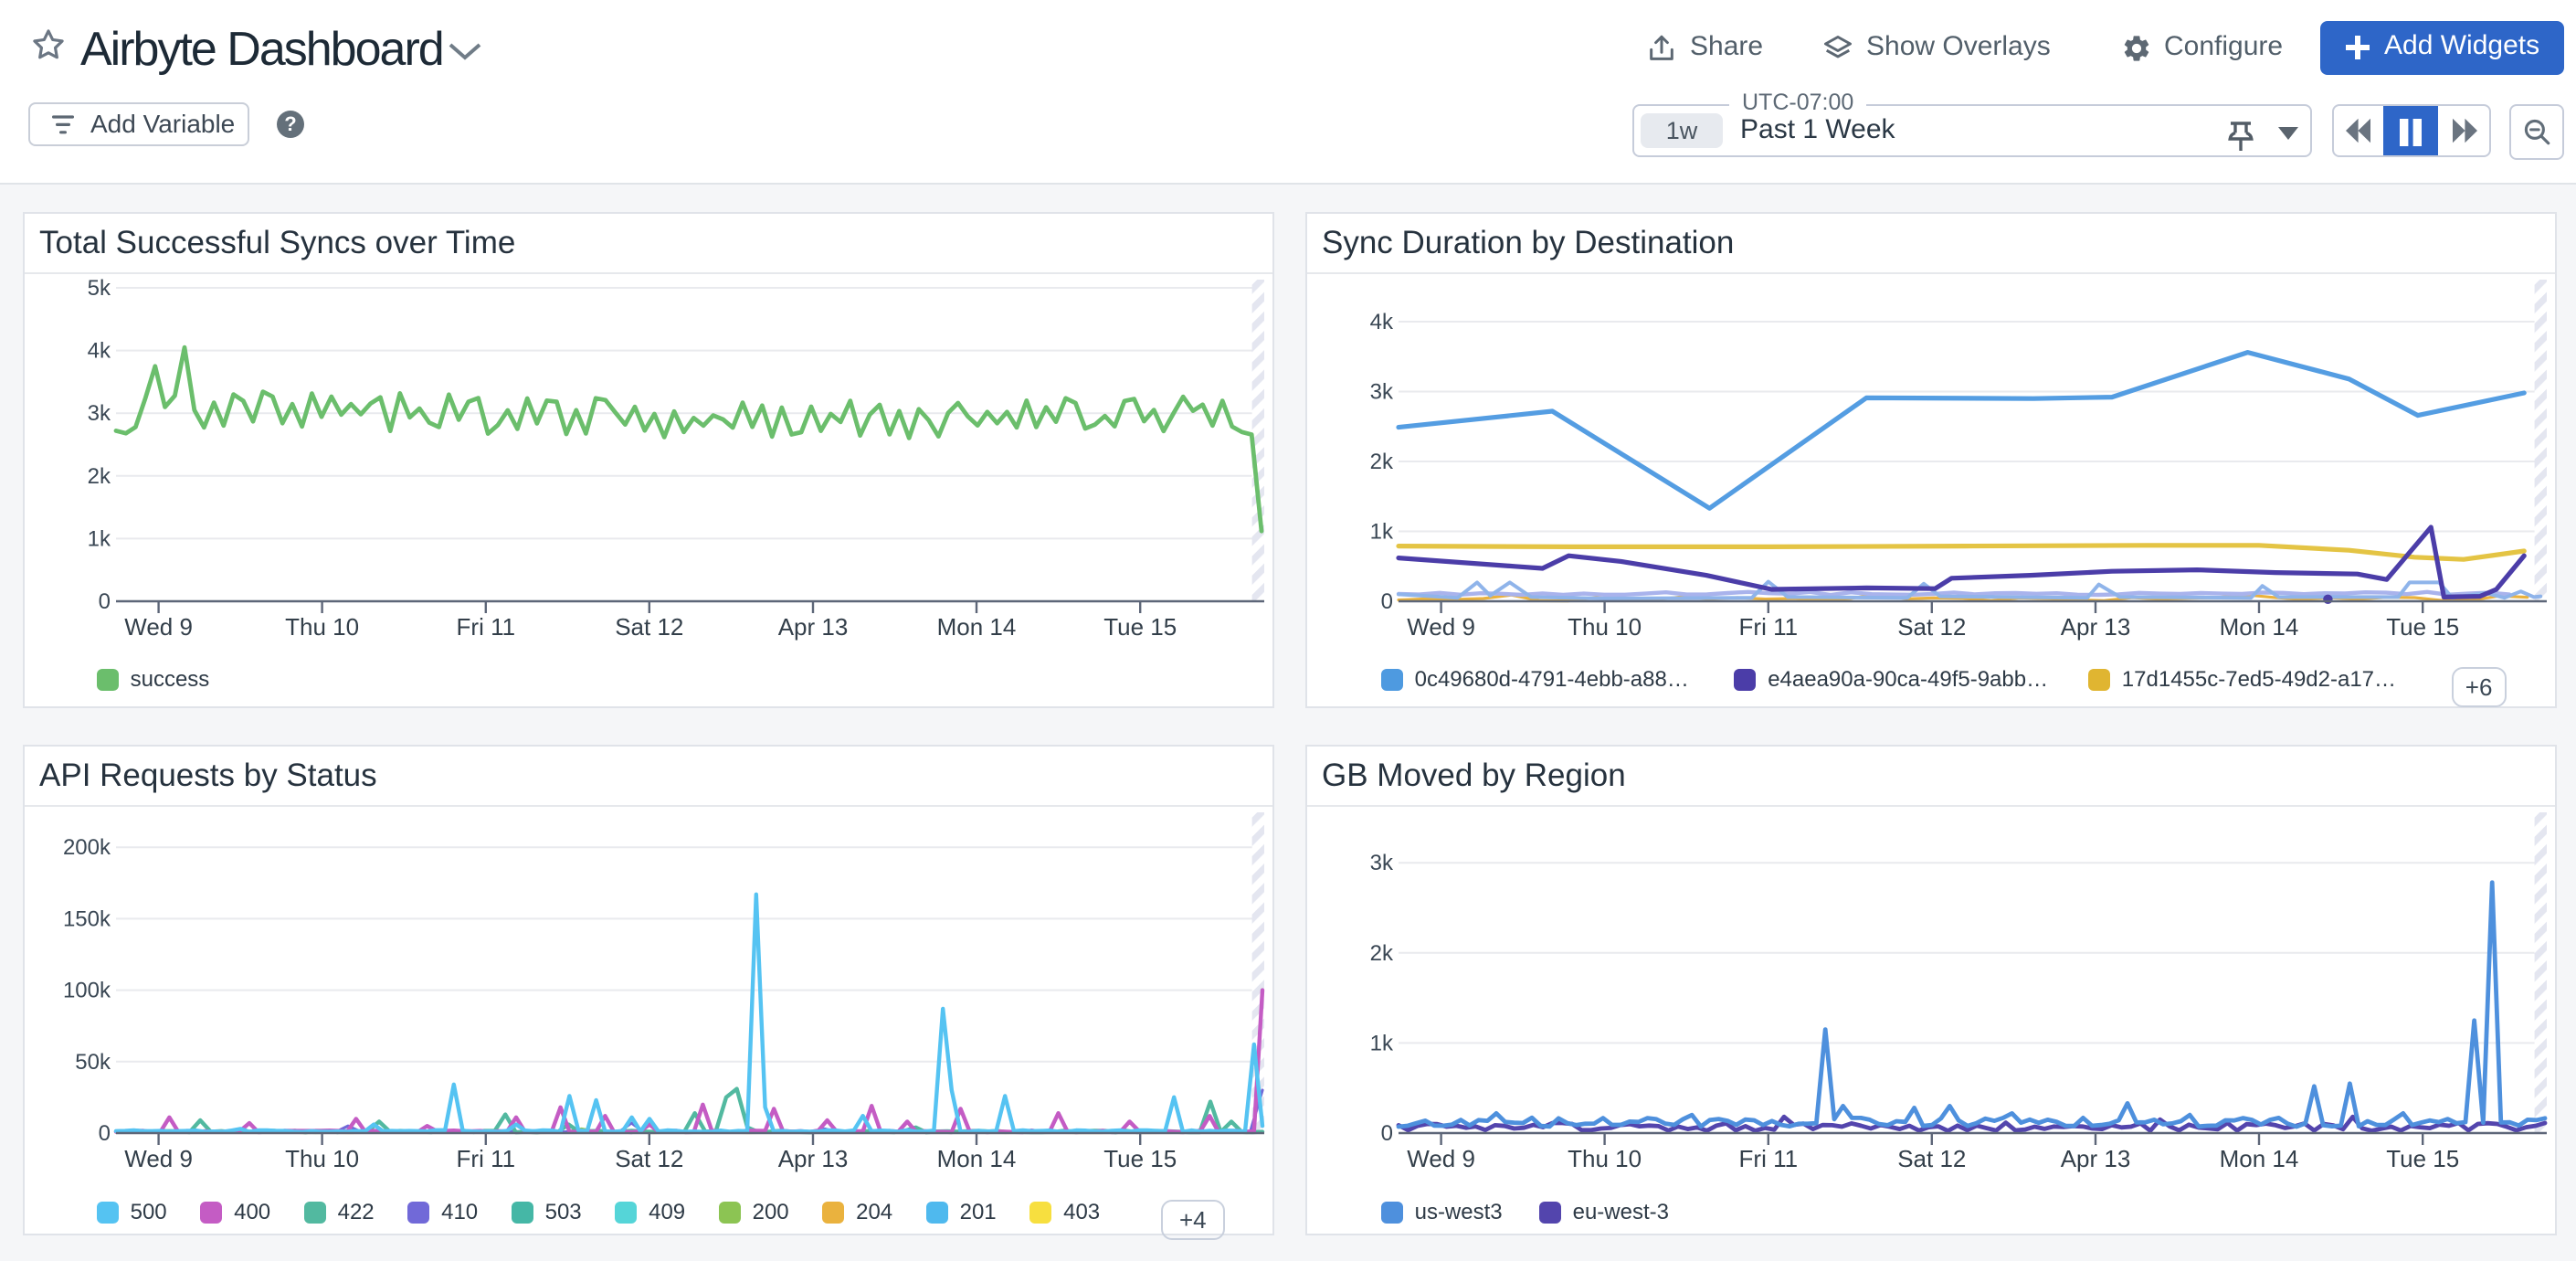 The width and height of the screenshot is (2576, 1261). What do you see at coordinates (87, 919) in the screenshot?
I see `svg-text: 150k` at bounding box center [87, 919].